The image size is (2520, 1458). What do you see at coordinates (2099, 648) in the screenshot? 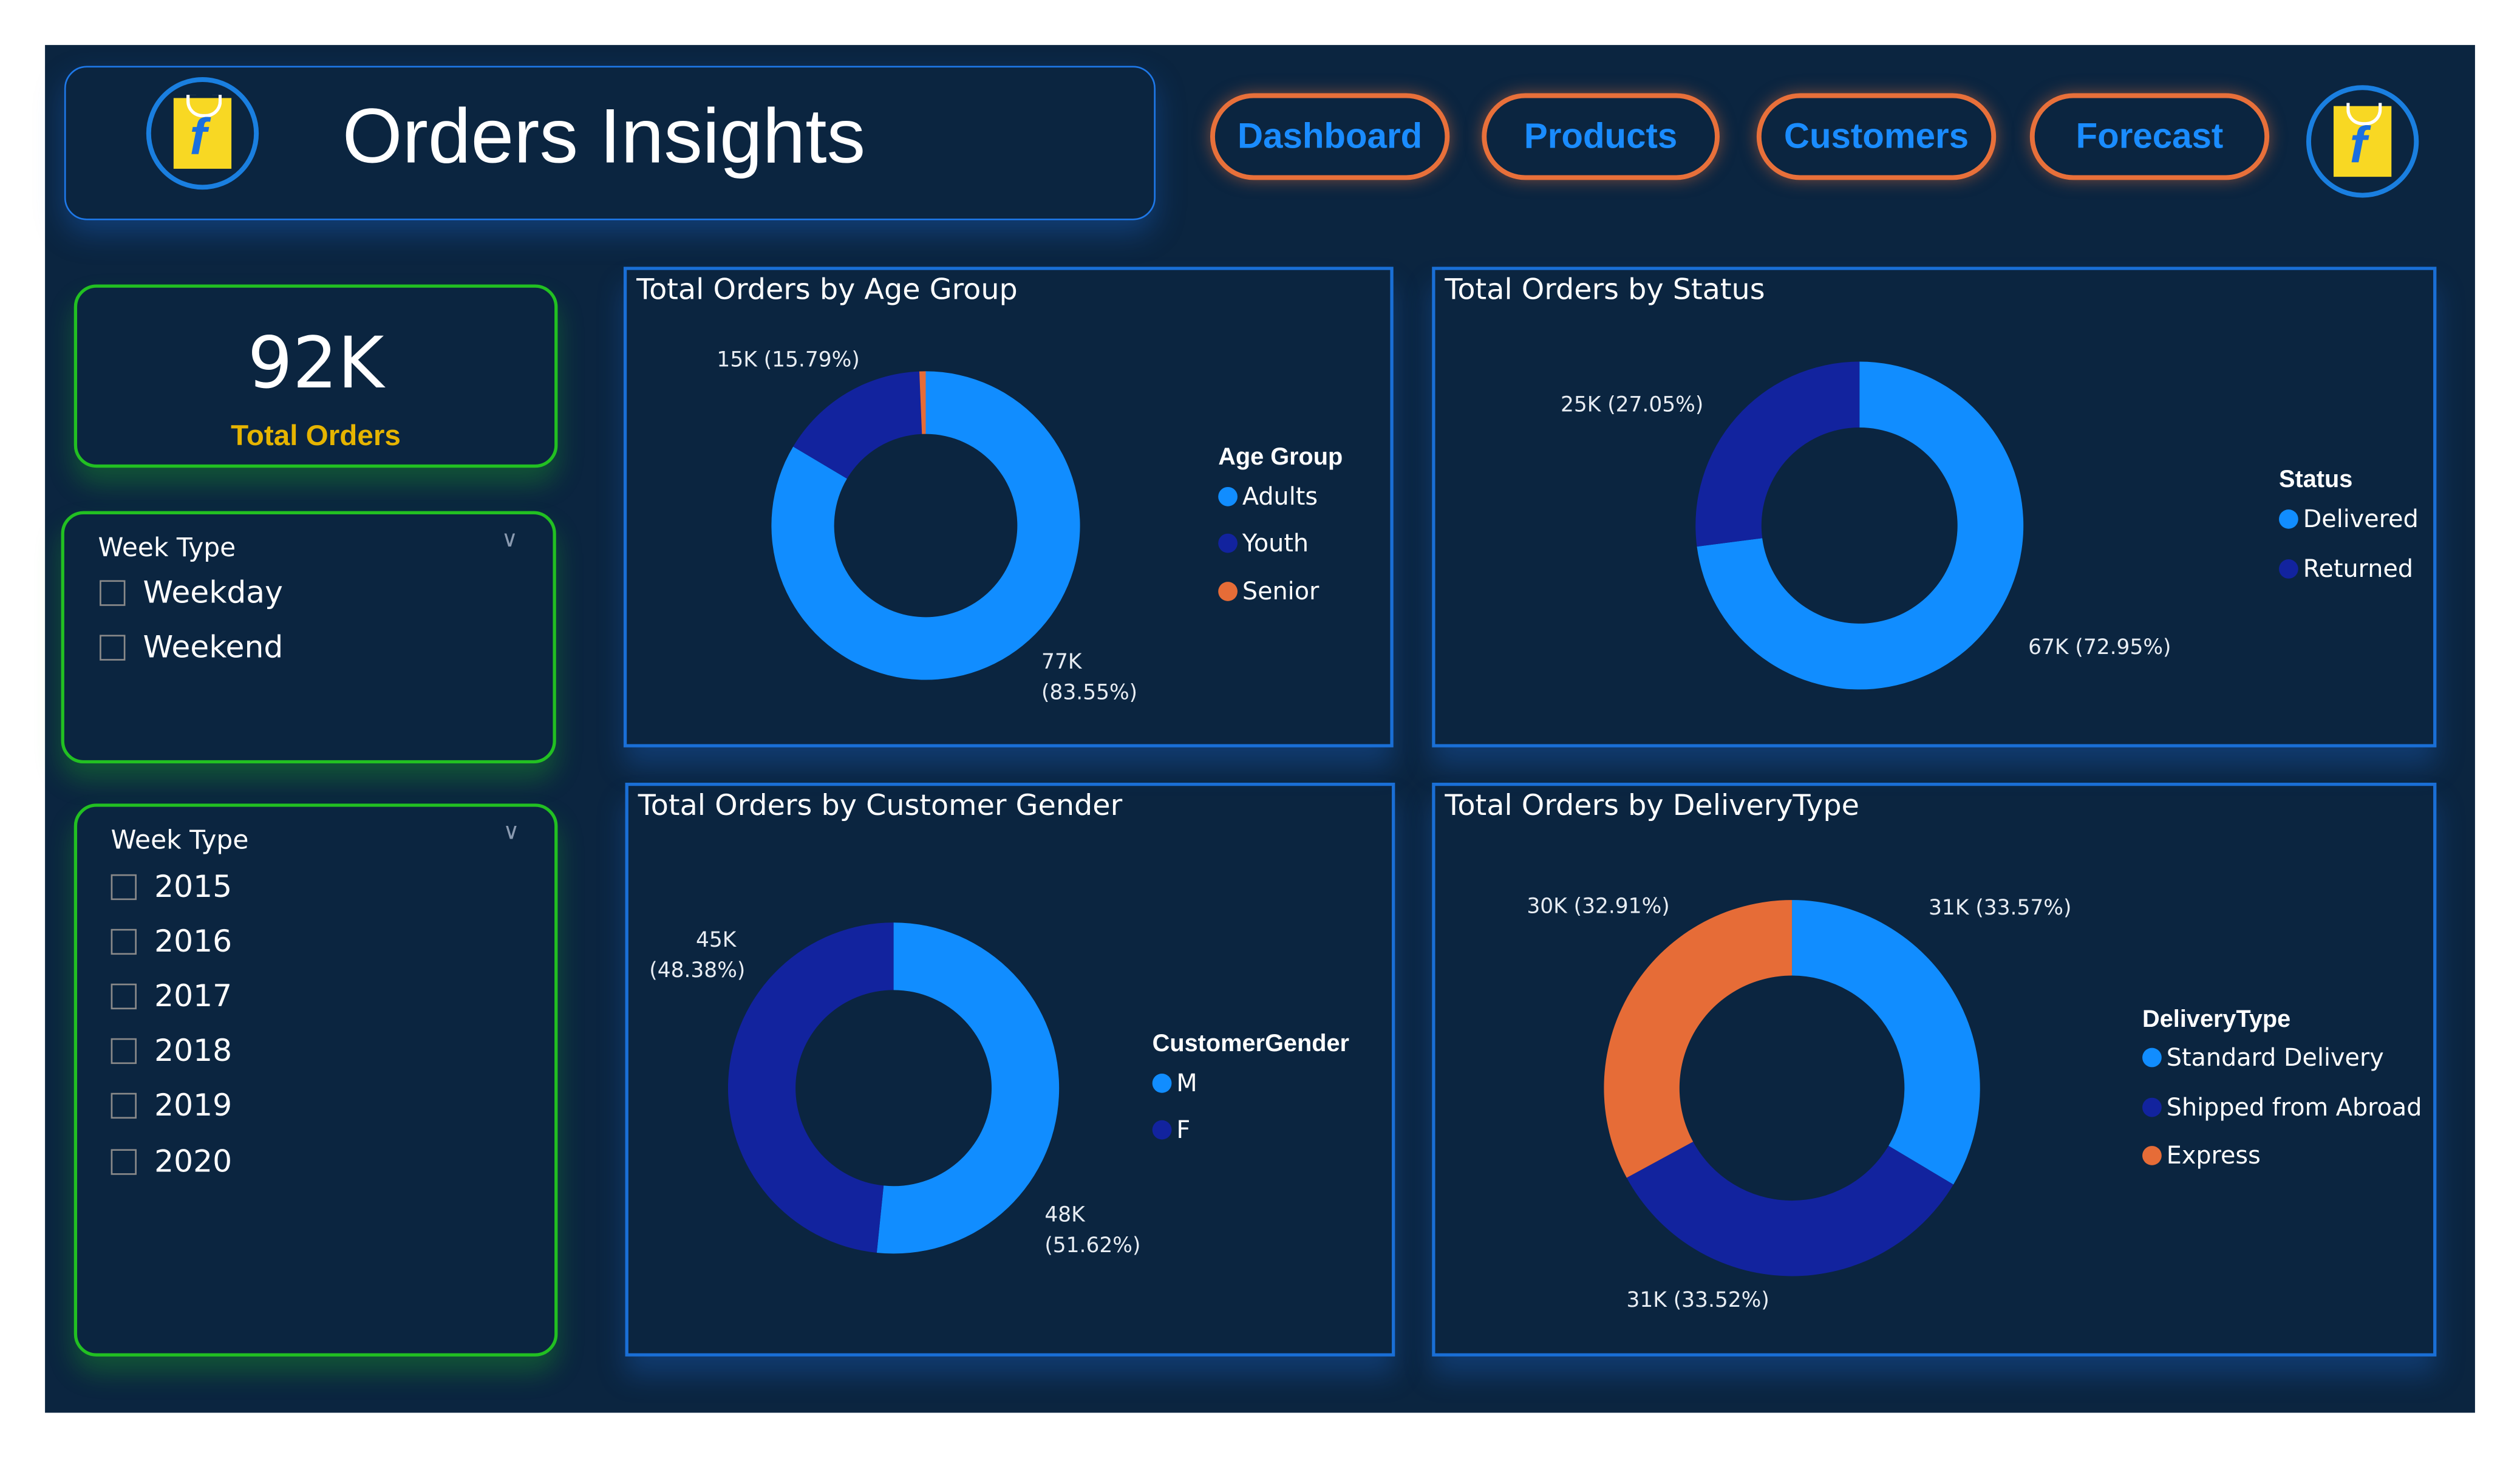
I see `data-label-delivered: 67K (72.95%)` at bounding box center [2099, 648].